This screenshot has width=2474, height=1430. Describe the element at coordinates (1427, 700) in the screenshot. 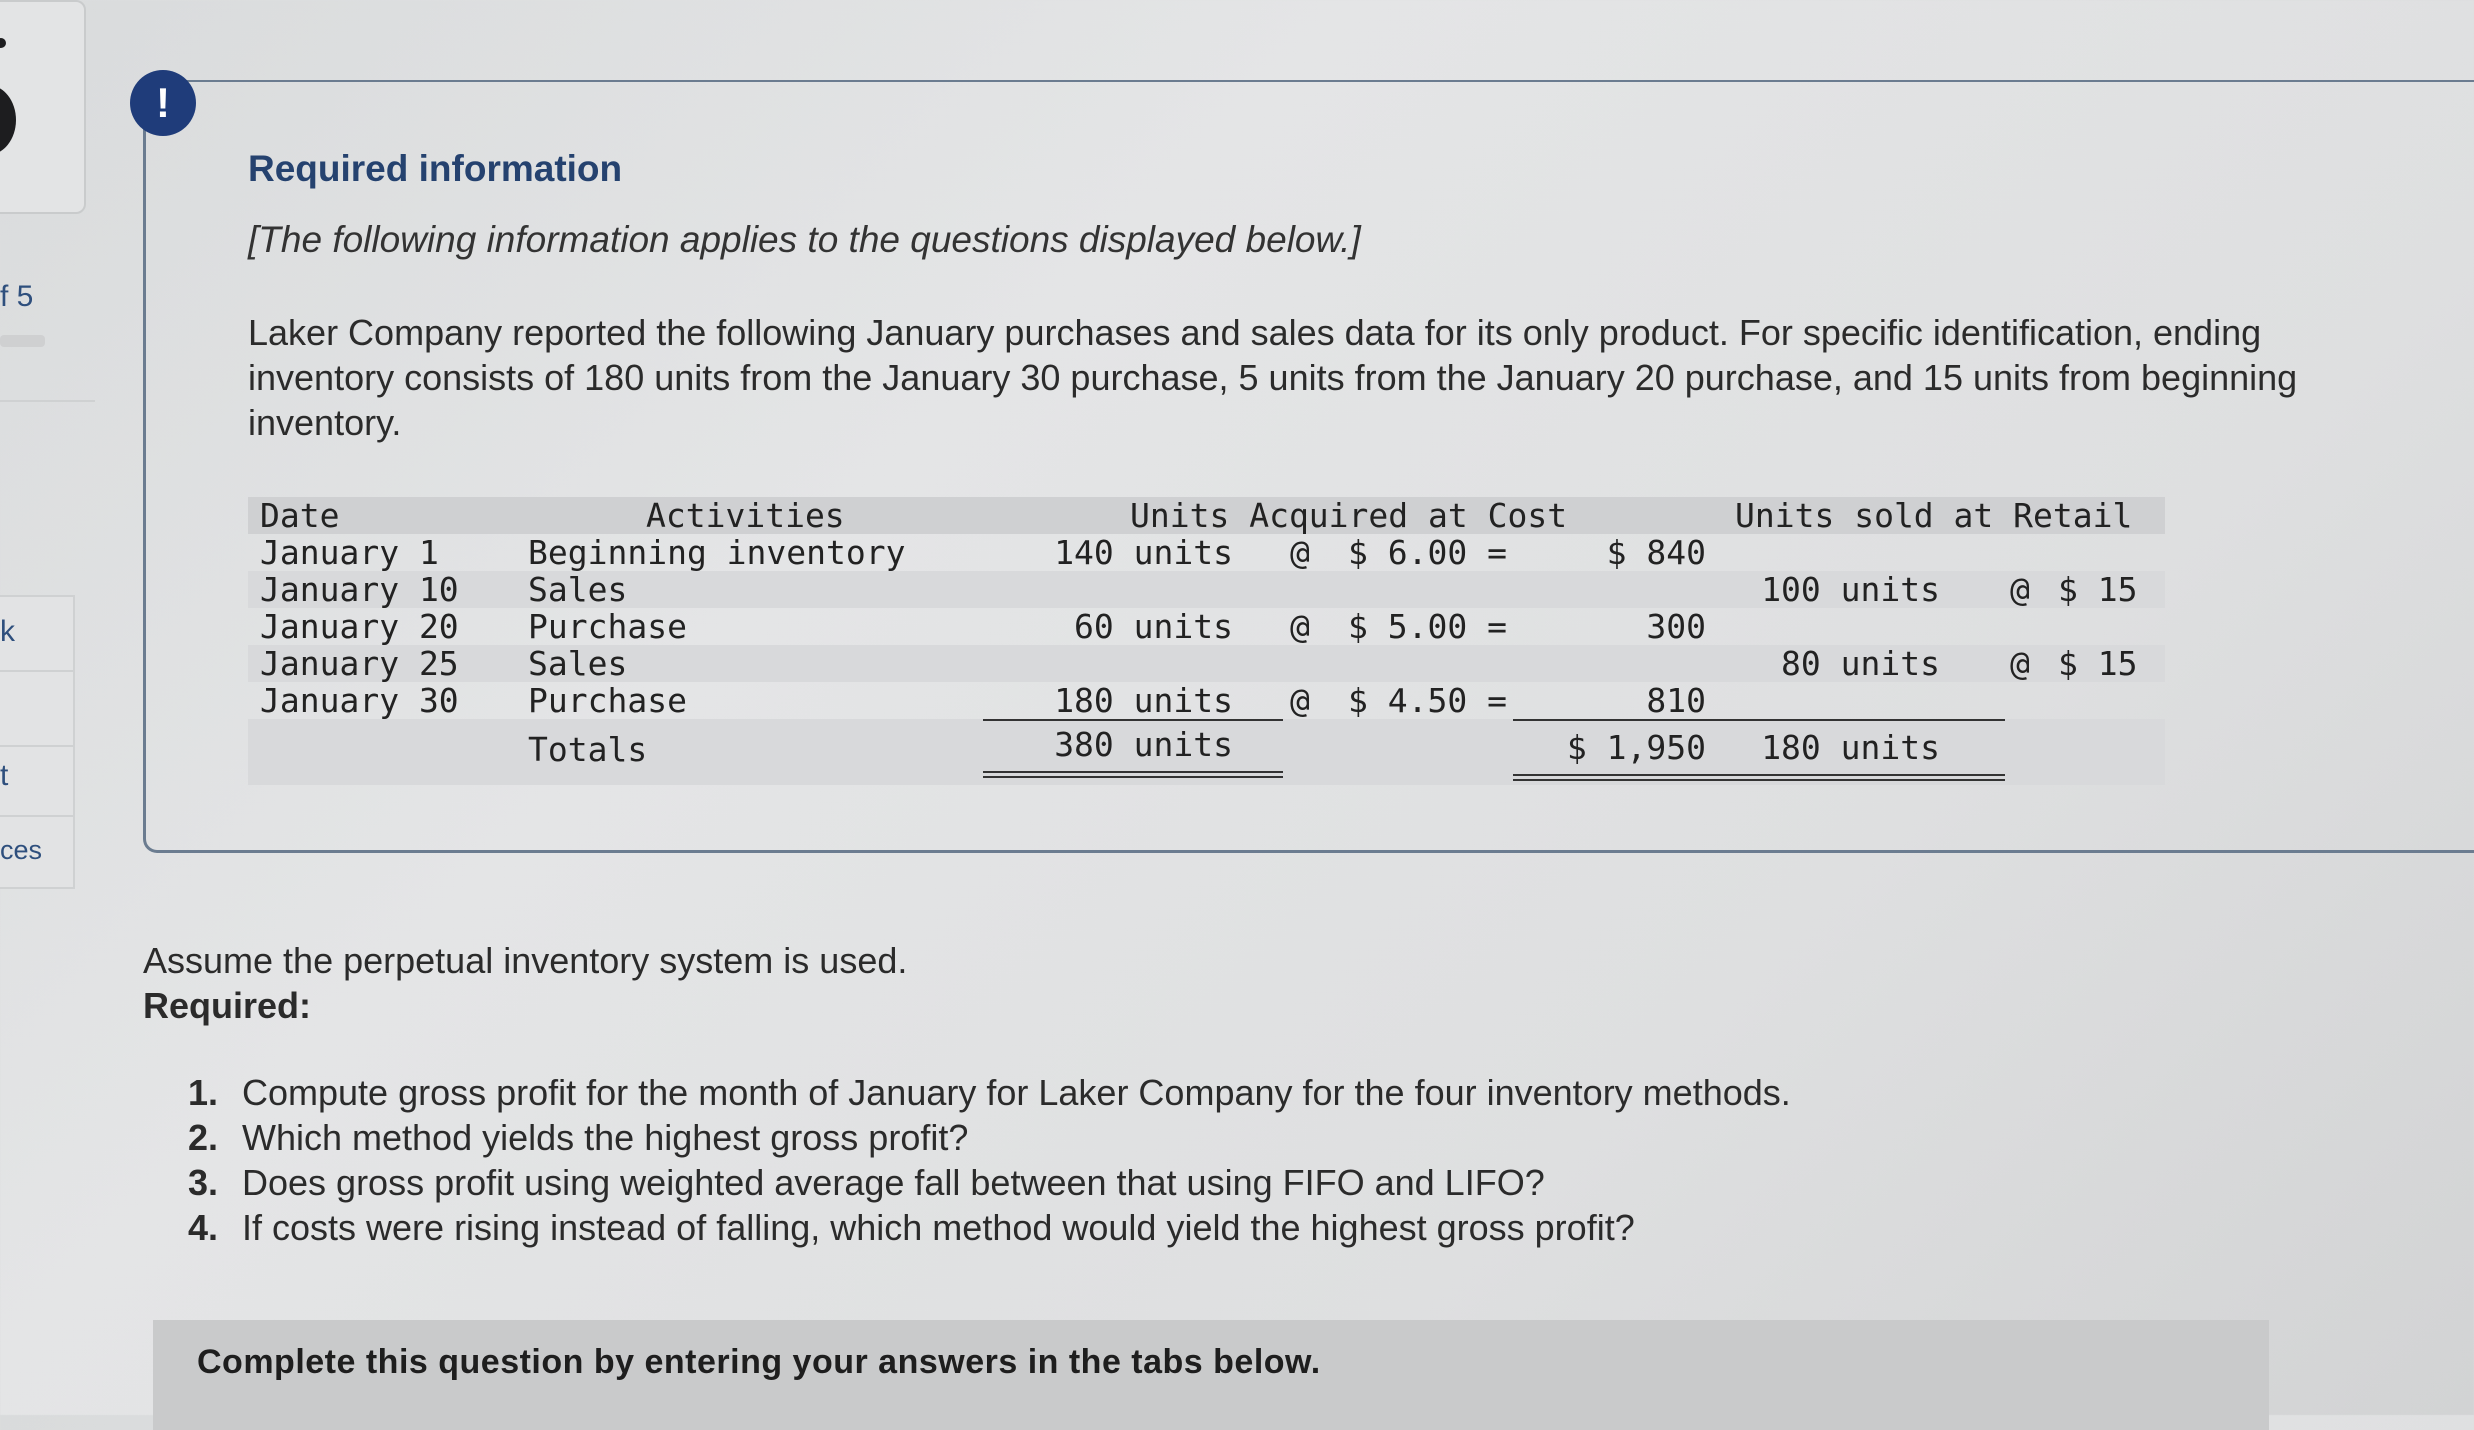

I see `table-row-cost: $ 4.50 =` at that location.